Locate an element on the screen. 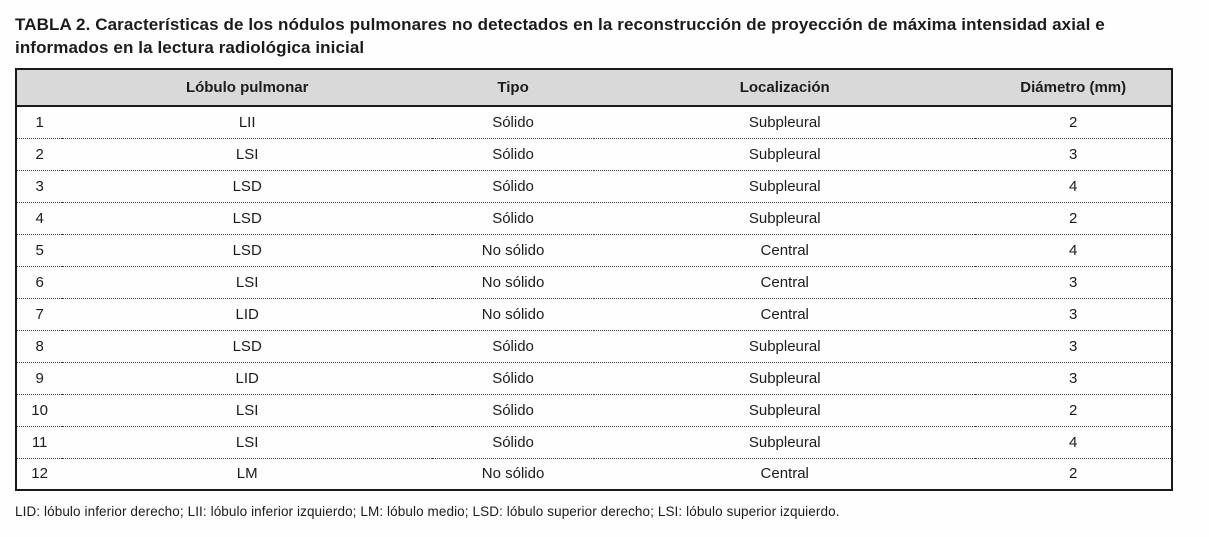 The image size is (1209, 537). row-number-cell: 12 is located at coordinates (39, 473).